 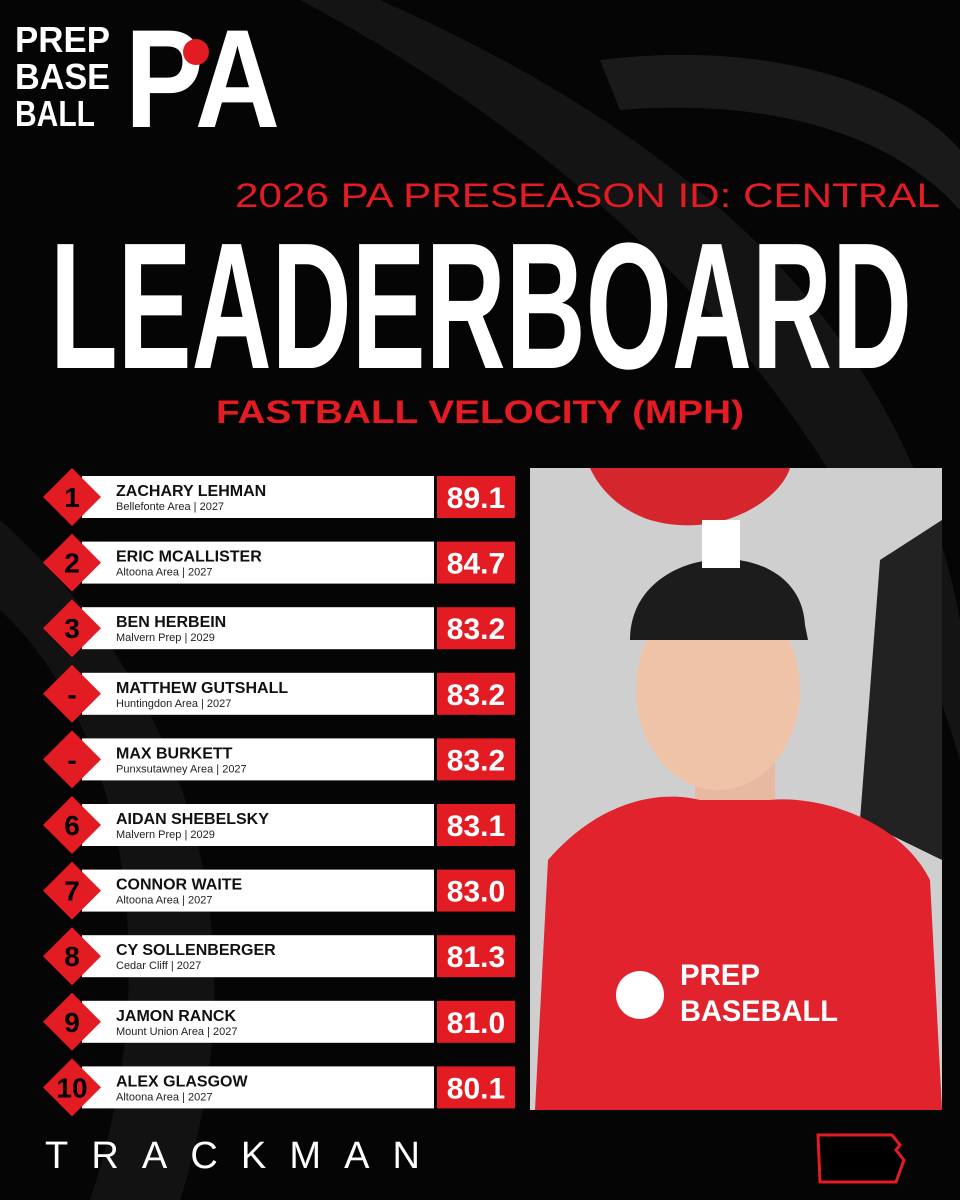 What do you see at coordinates (759, 1011) in the screenshot?
I see `shirt-text: BASEBALL` at bounding box center [759, 1011].